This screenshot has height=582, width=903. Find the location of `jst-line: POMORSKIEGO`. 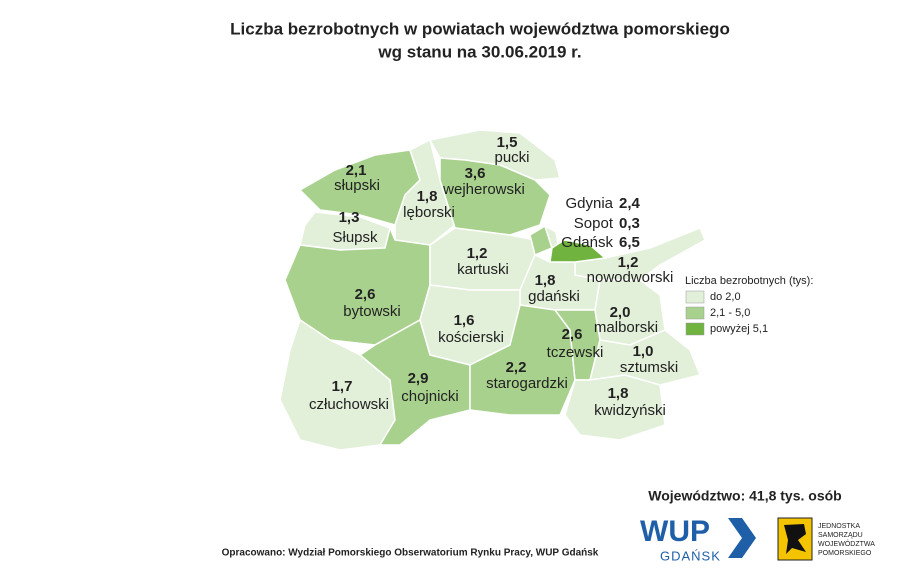

jst-line: POMORSKIEGO is located at coordinates (845, 553).